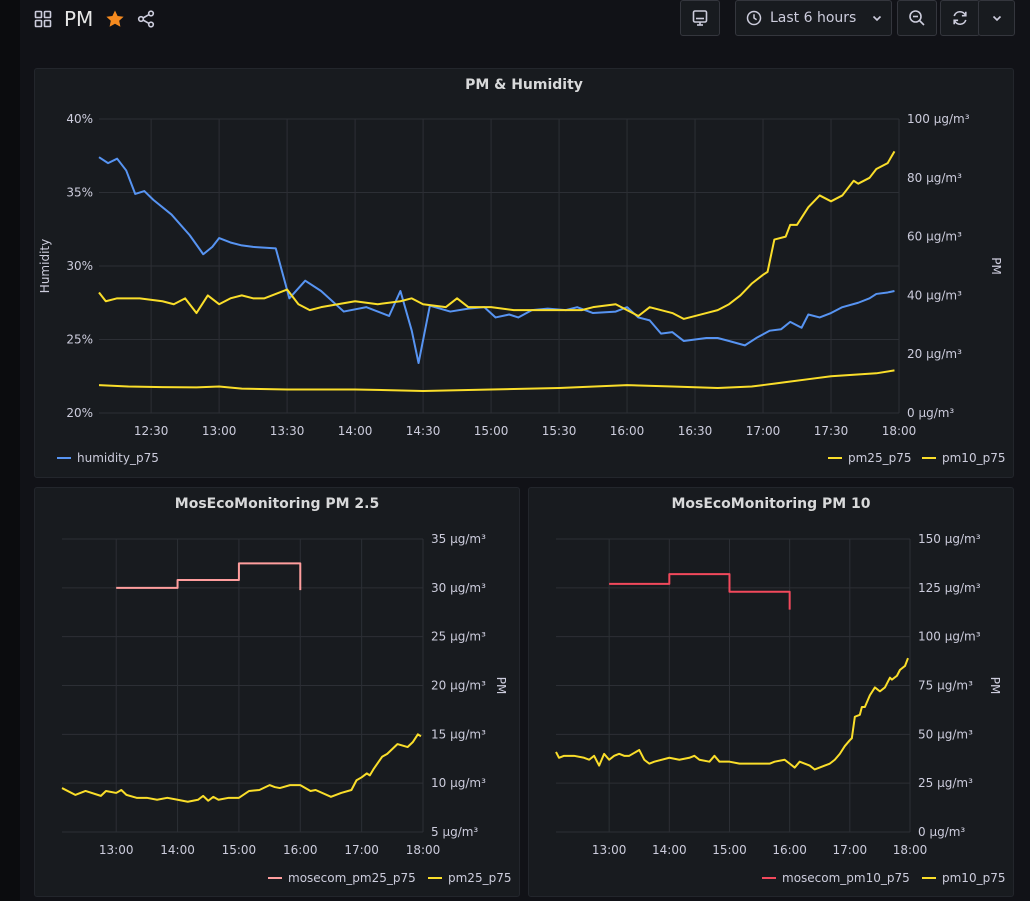  Describe the element at coordinates (524, 85) in the screenshot. I see `panel-title: PM & Humidity` at that location.